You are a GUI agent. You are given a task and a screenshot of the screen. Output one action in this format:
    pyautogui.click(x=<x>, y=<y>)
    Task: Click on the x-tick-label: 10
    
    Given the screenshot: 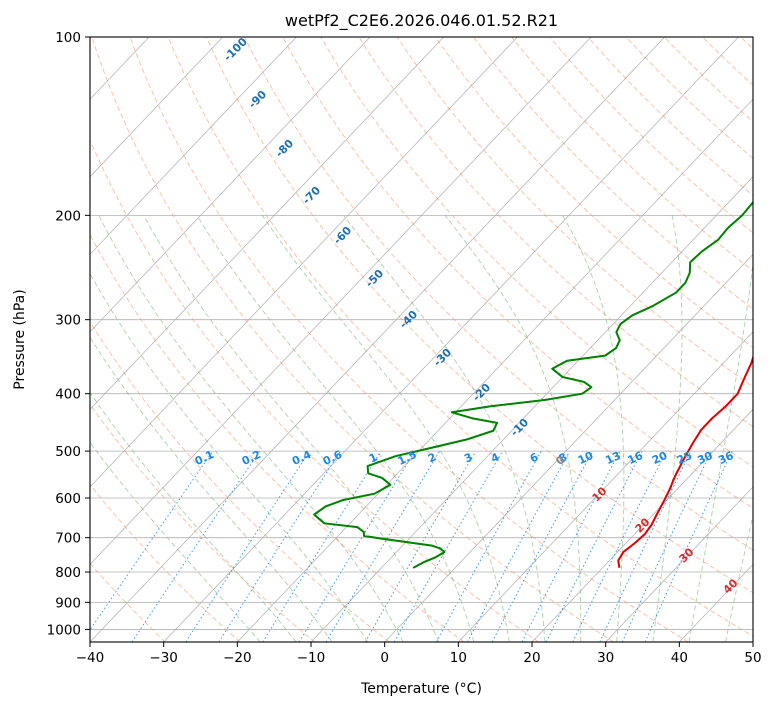 What is the action you would take?
    pyautogui.click(x=458, y=658)
    